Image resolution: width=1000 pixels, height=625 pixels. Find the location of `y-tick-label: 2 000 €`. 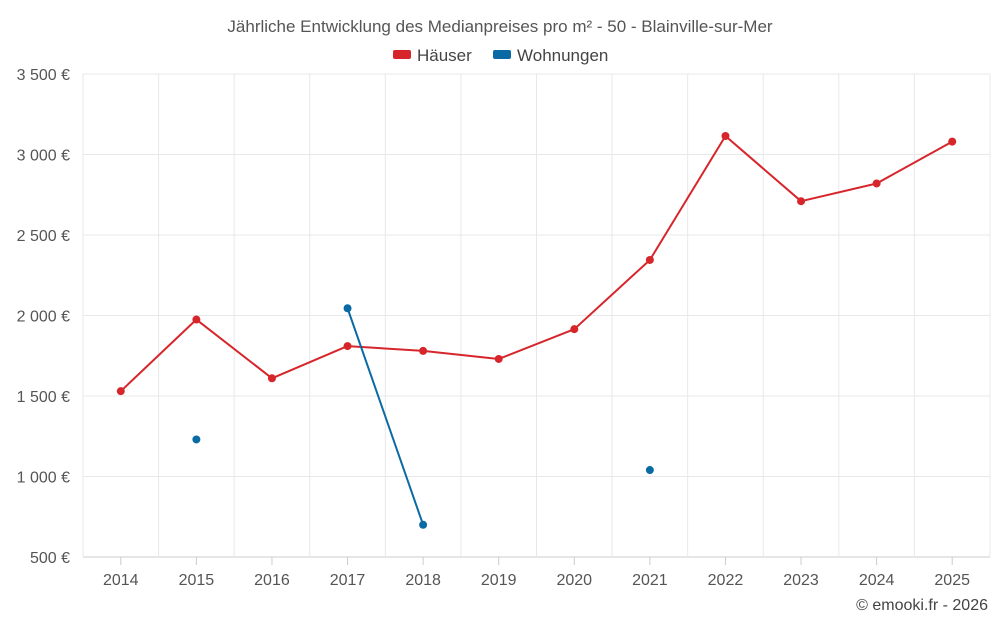

y-tick-label: 2 000 € is located at coordinates (43, 317).